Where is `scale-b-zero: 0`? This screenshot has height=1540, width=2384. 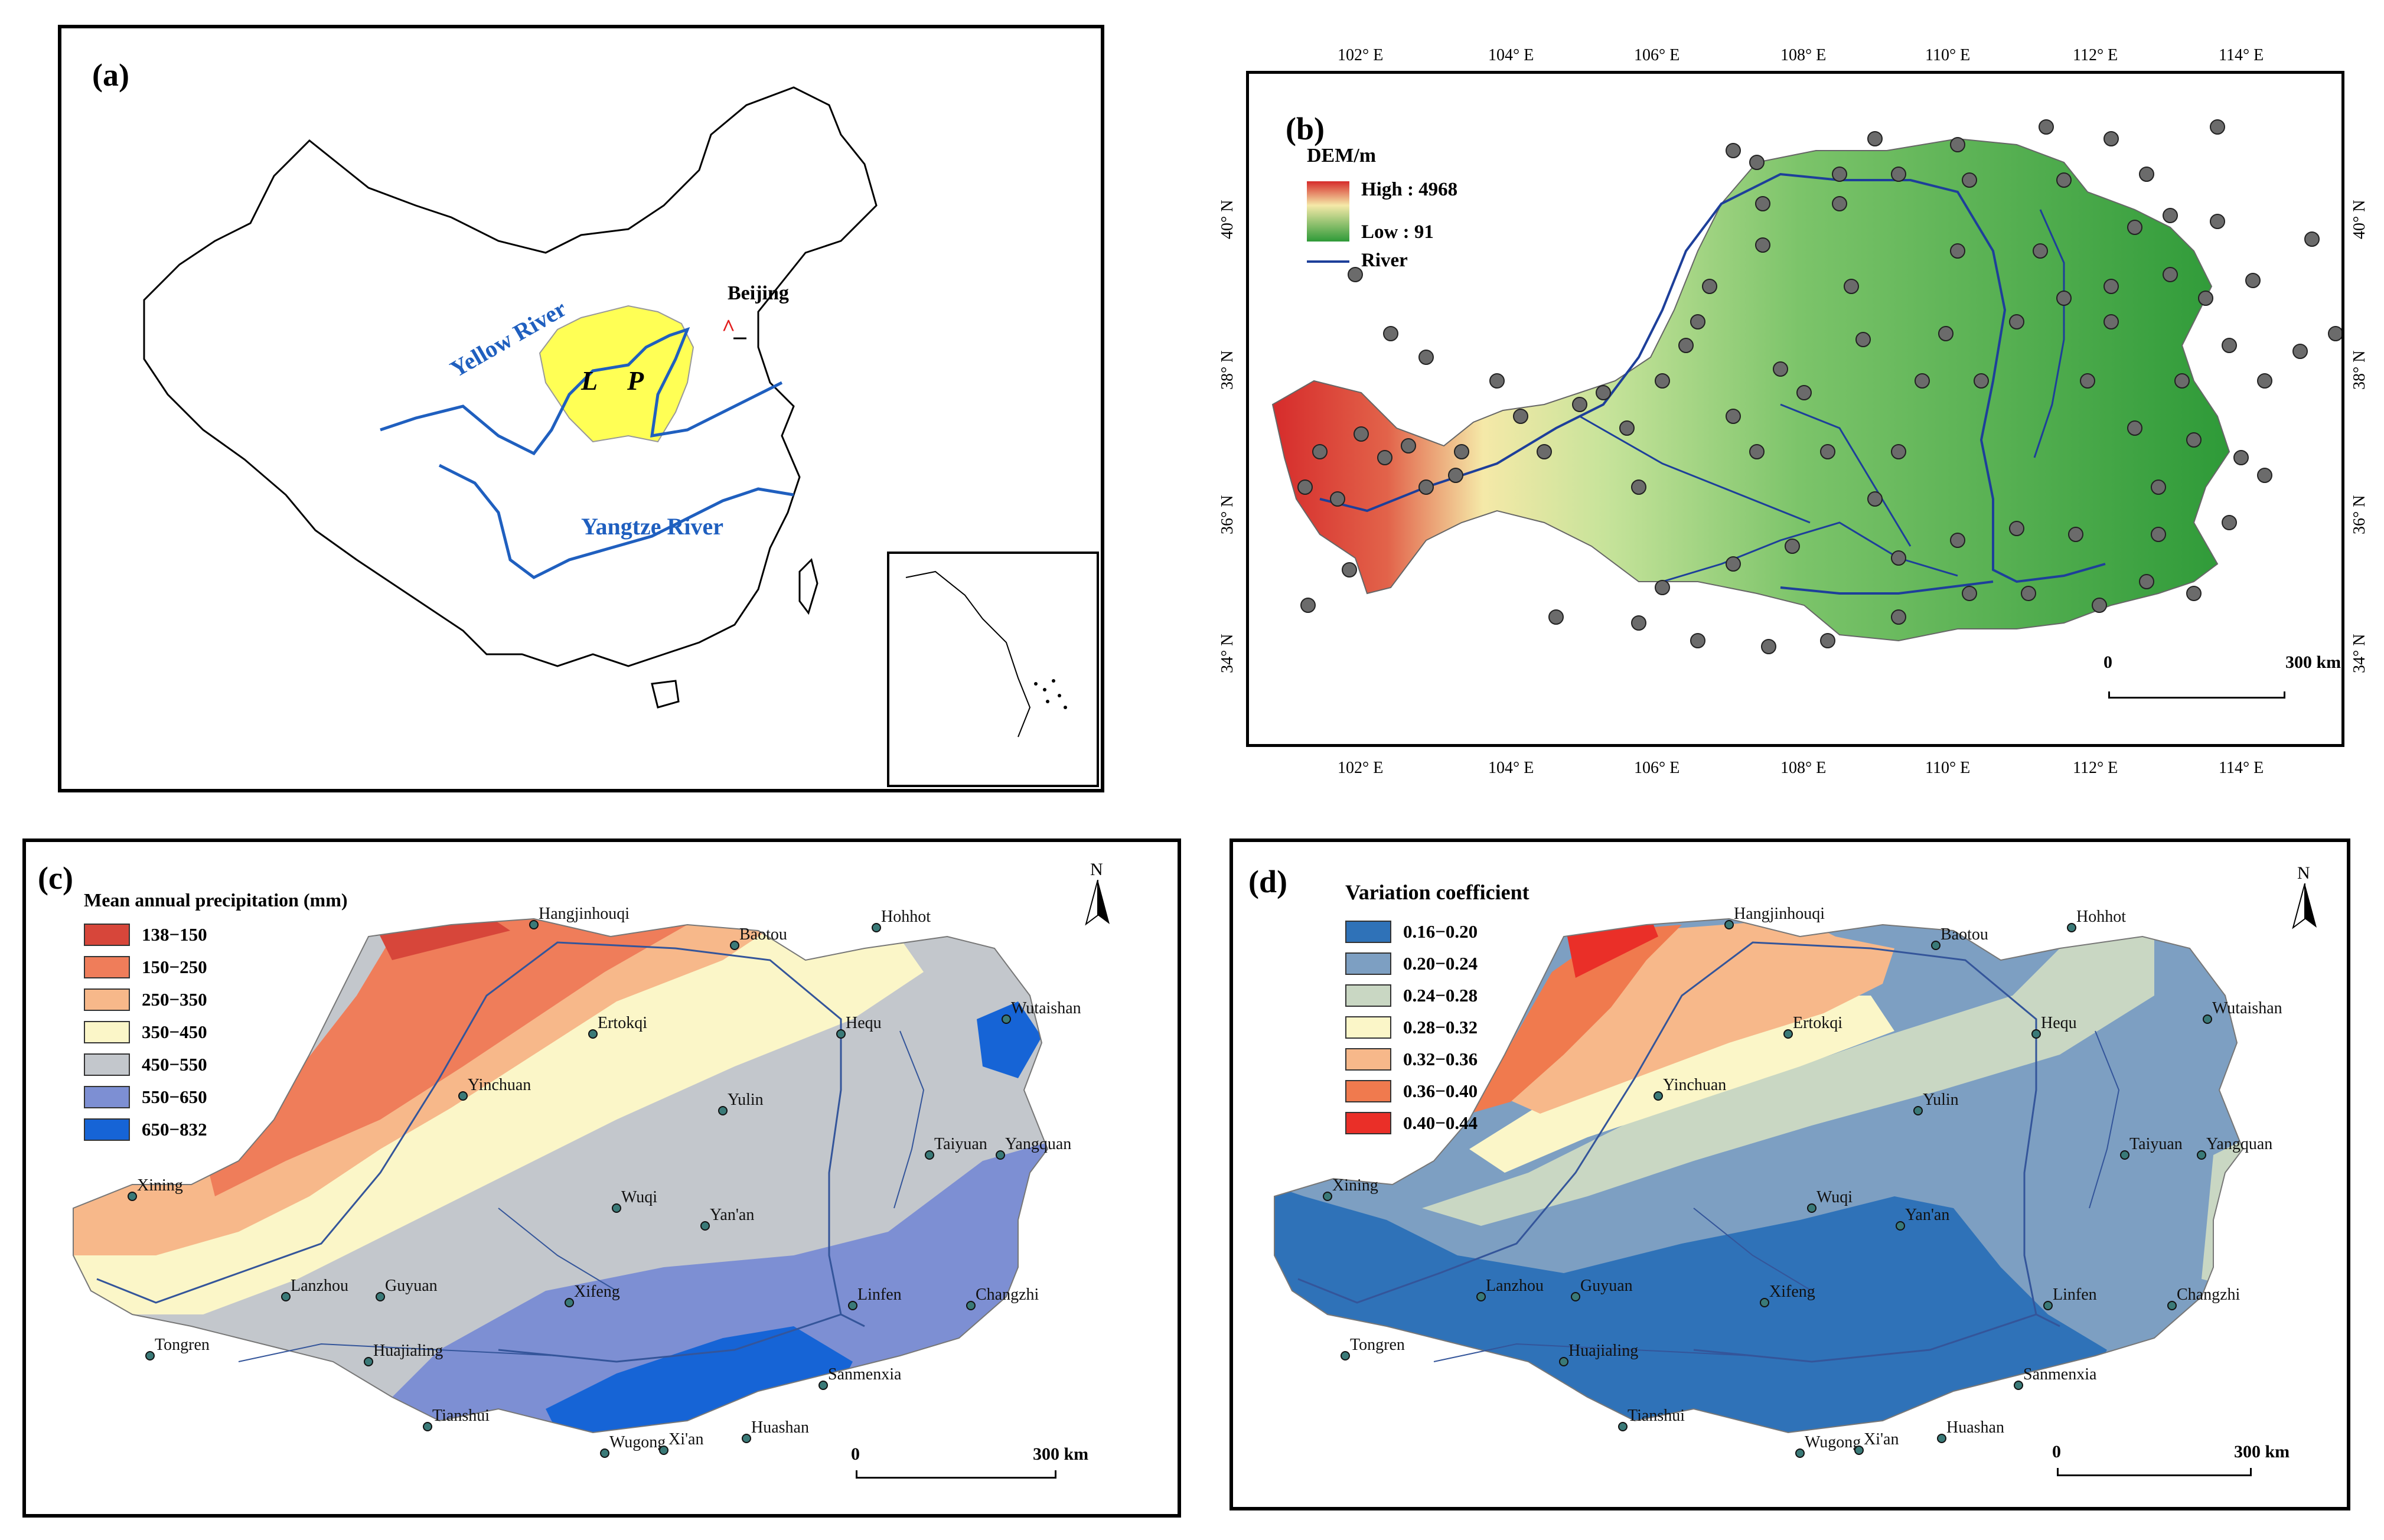
scale-b-zero: 0 is located at coordinates (2107, 662).